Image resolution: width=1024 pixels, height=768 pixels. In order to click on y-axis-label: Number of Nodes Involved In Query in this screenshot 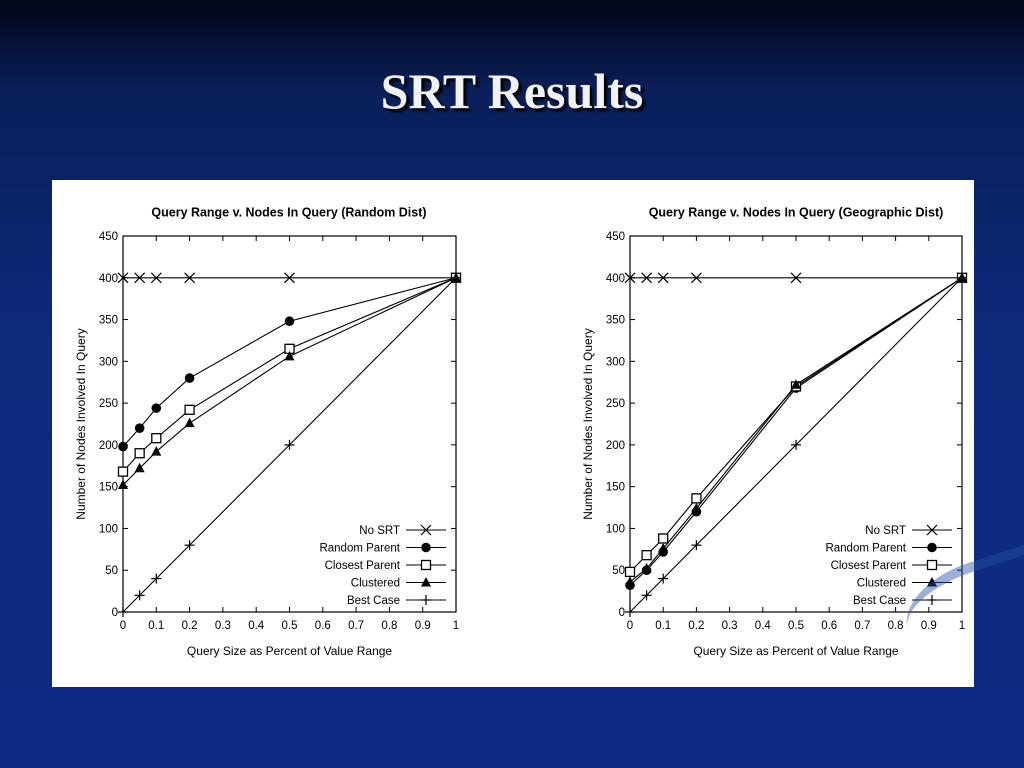, I will do `click(81, 423)`.